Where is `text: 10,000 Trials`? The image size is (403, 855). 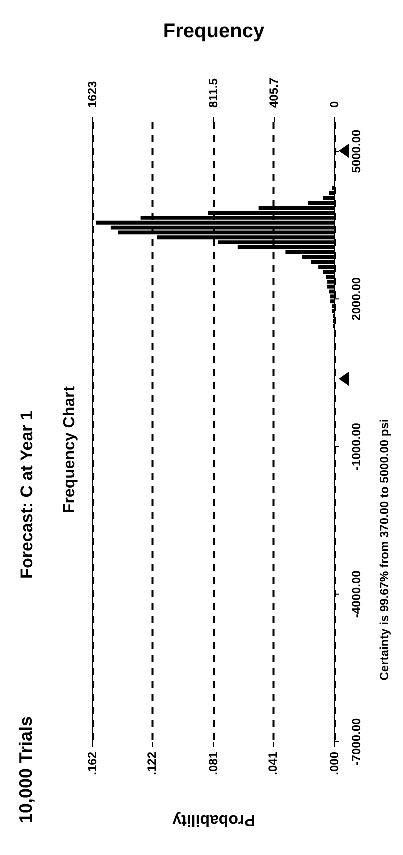 text: 10,000 Trials is located at coordinates (26, 770).